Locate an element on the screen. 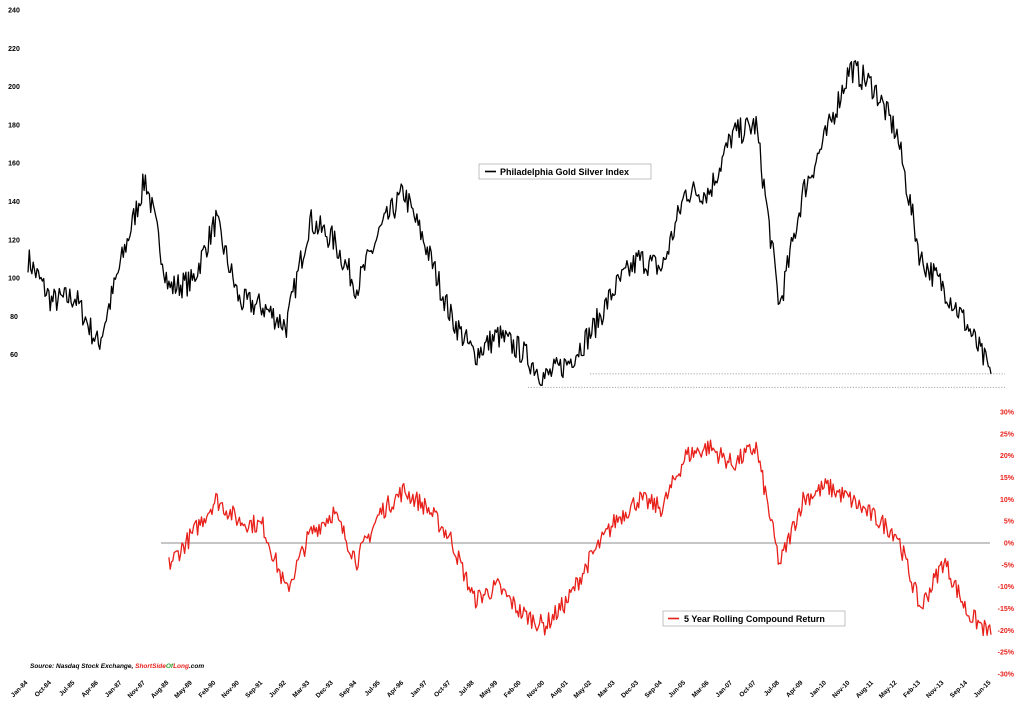  top-ytick-label: 120 is located at coordinates (14, 240).